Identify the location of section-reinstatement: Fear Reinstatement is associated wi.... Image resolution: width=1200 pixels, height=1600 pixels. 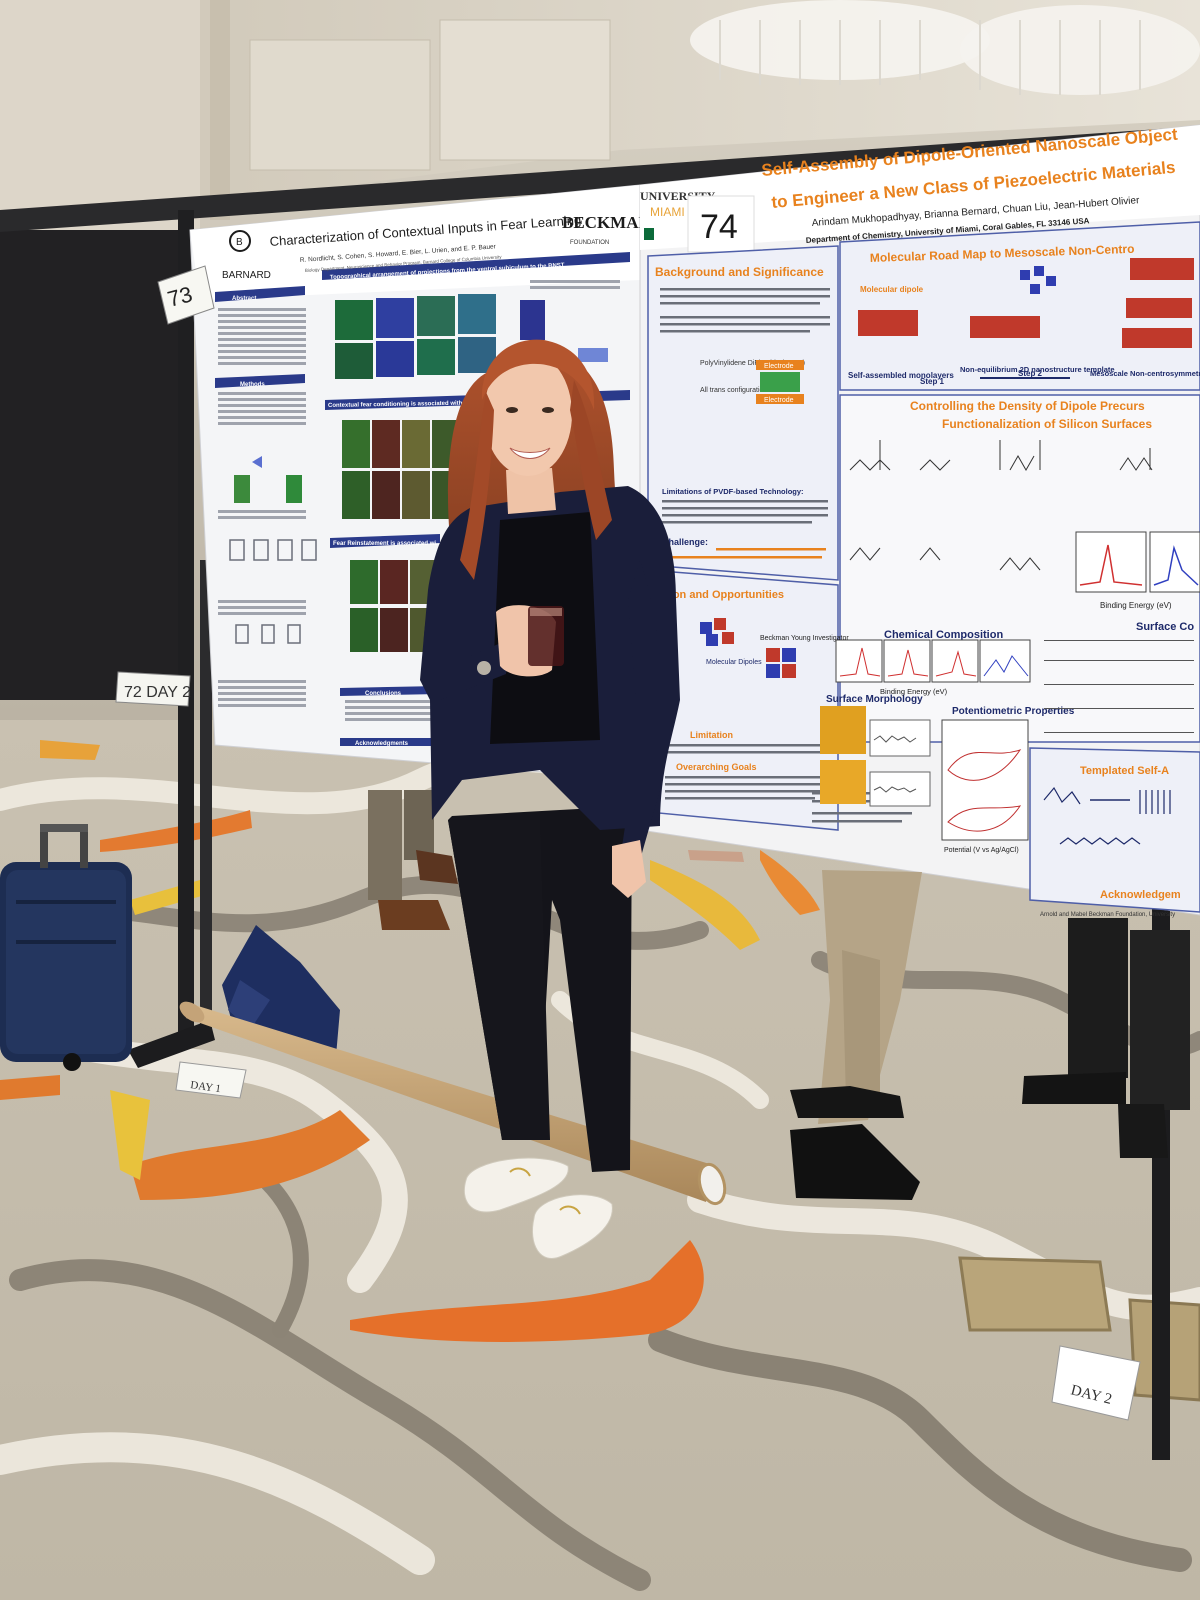
(387, 544).